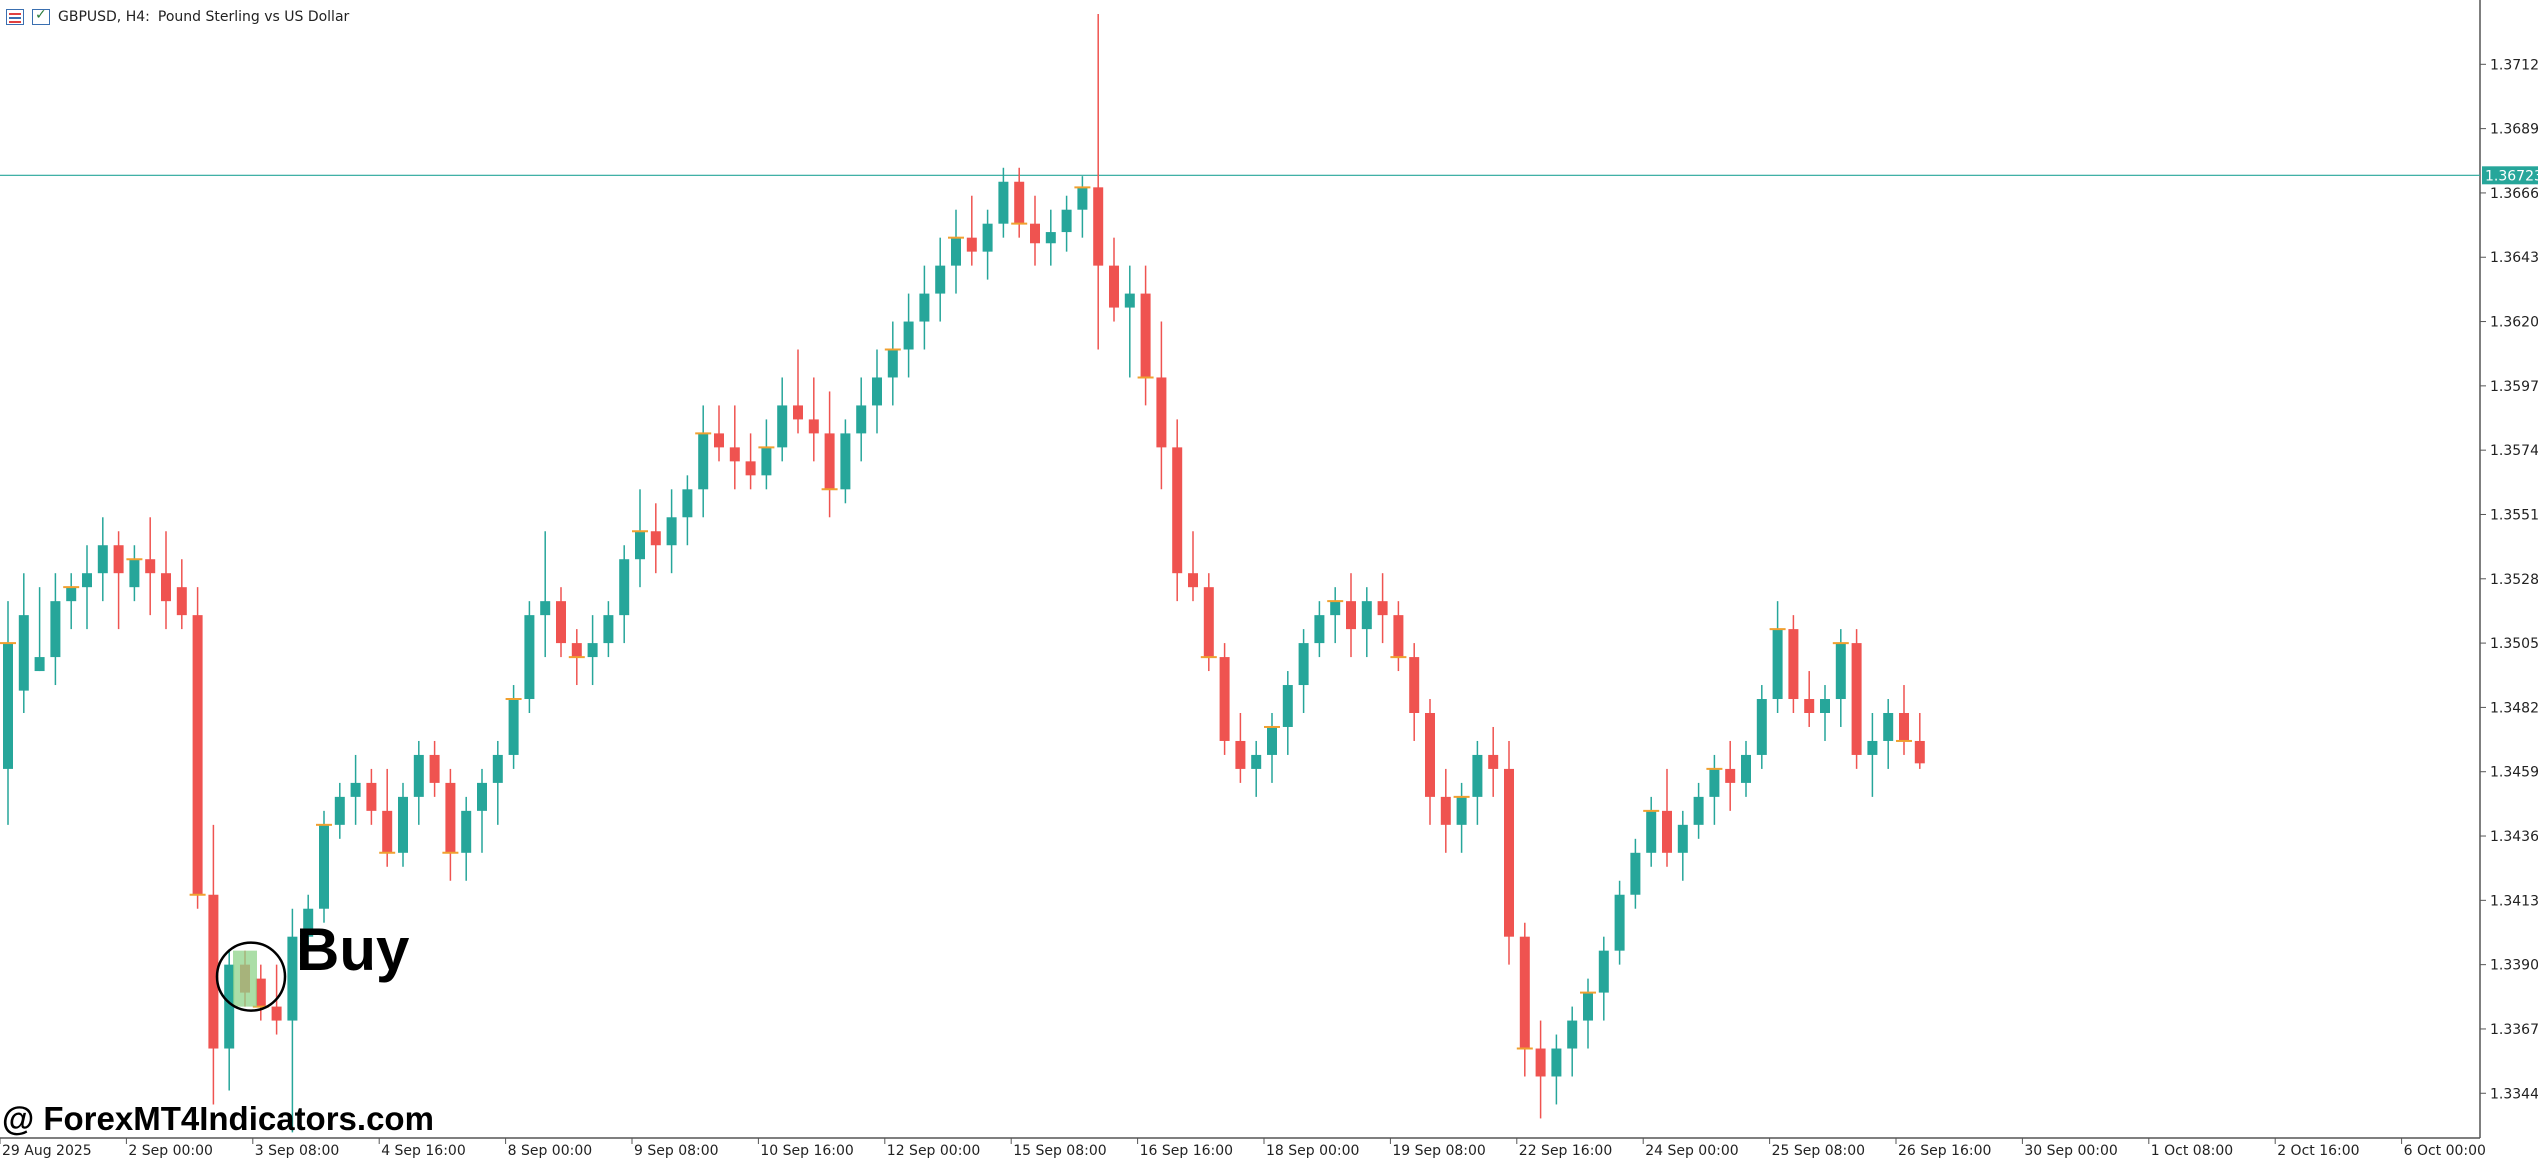 This screenshot has height=1160, width=2538. Describe the element at coordinates (104, 17) in the screenshot. I see `symbol-label: GBPUSD, H4:` at that location.